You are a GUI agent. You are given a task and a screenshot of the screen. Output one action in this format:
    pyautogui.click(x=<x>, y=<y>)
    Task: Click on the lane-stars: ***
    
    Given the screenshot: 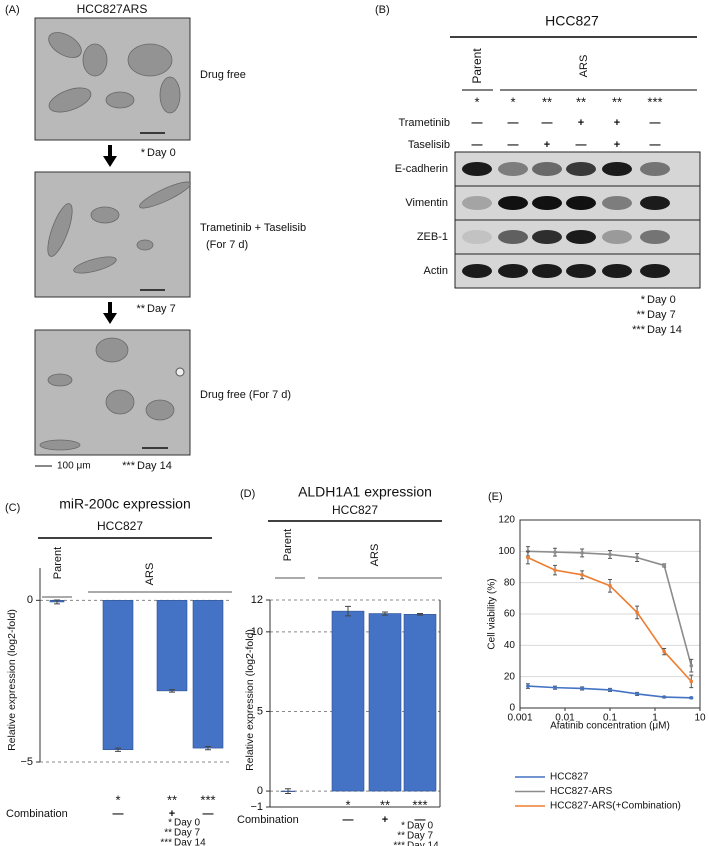 What is the action you would take?
    pyautogui.click(x=654, y=101)
    